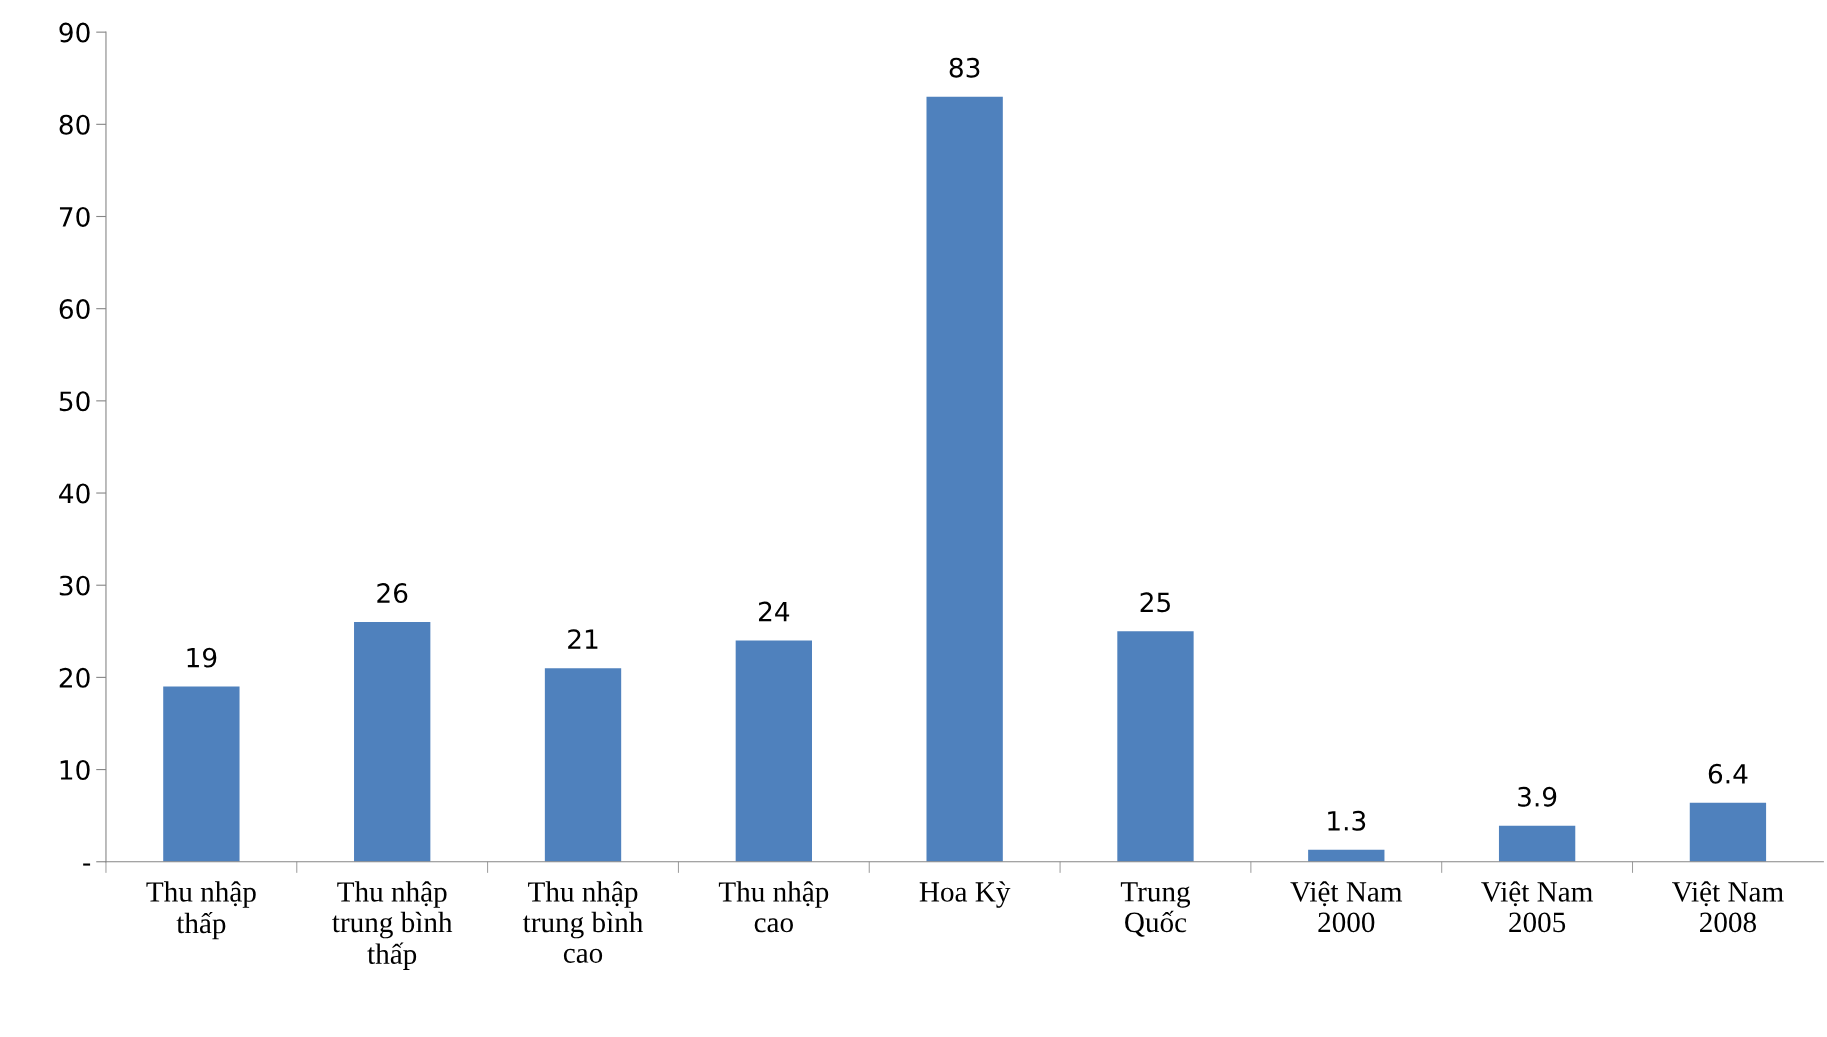 Image resolution: width=1827 pixels, height=1037 pixels. I want to click on x-tick-label: Trung Quốc, so click(1155, 909).